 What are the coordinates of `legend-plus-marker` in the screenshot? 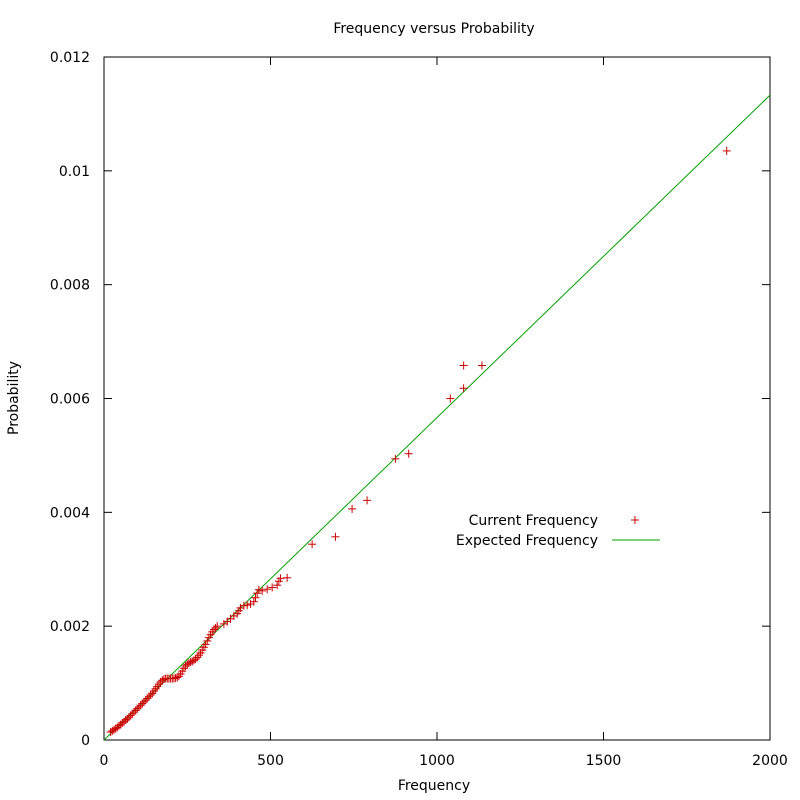 It's located at (635, 520).